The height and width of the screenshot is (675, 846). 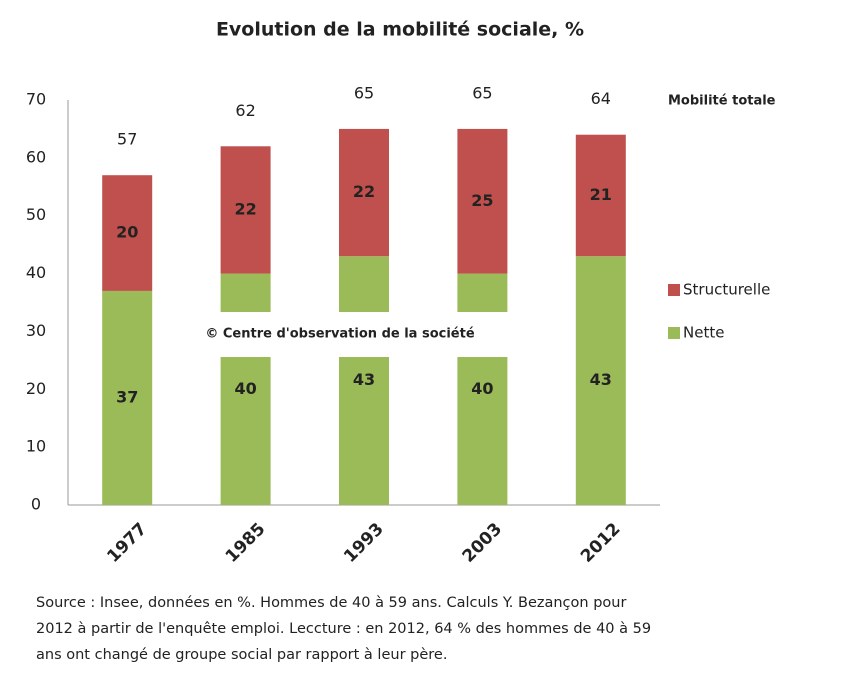 What do you see at coordinates (36, 388) in the screenshot?
I see `y-tick-label: 20` at bounding box center [36, 388].